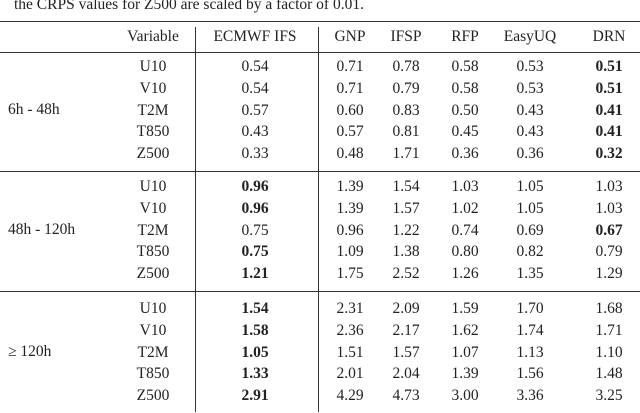 This screenshot has height=413, width=640. Describe the element at coordinates (530, 252) in the screenshot. I see `value-cell: 0.82` at that location.